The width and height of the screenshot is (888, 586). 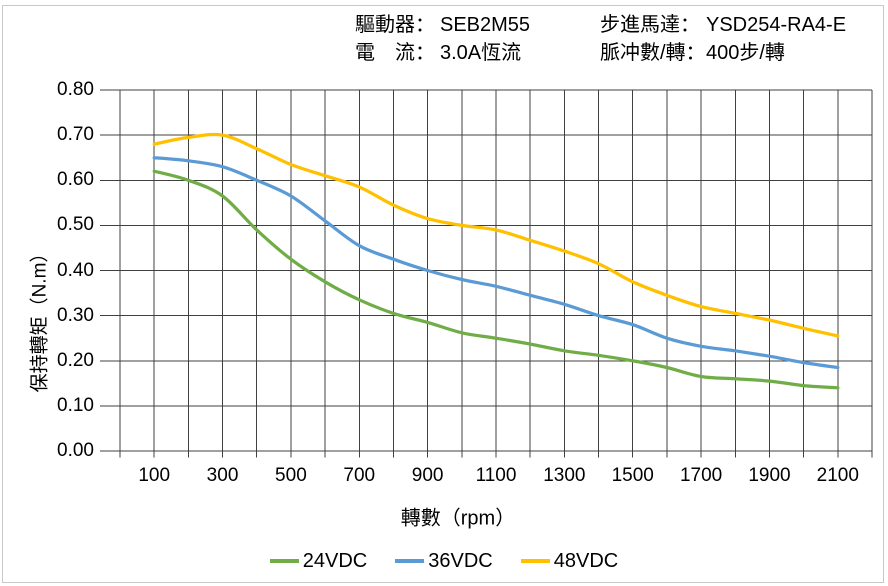 I want to click on current-value: 3.0A恆流, so click(x=481, y=53).